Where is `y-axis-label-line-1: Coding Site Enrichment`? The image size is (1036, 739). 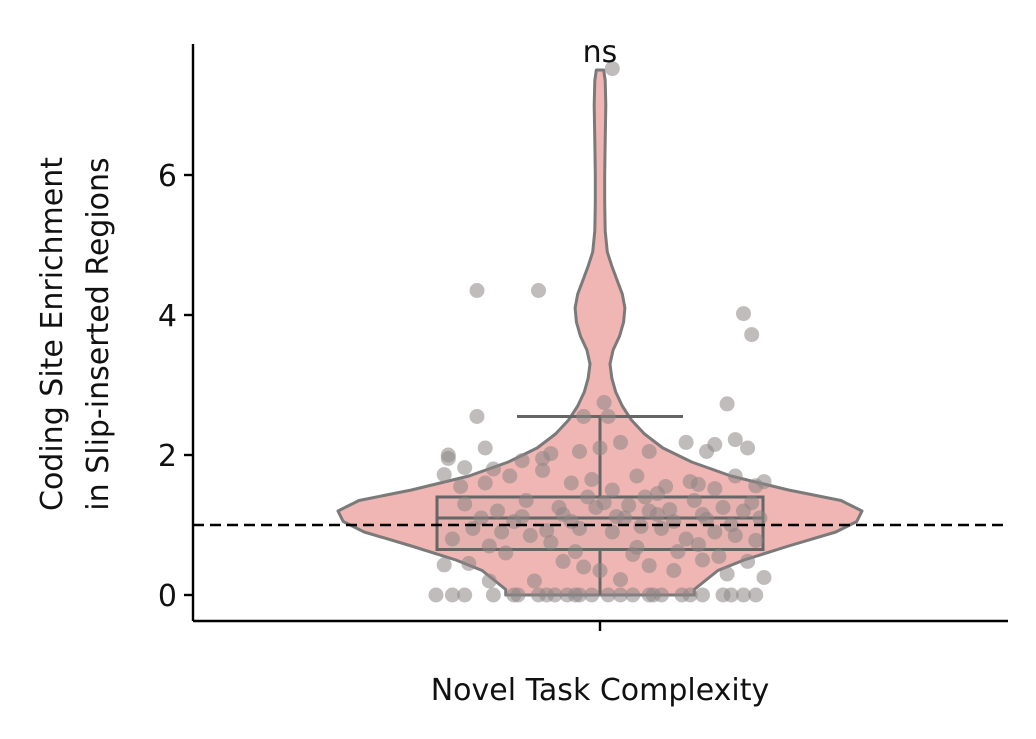
y-axis-label-line-1: Coding Site Enrichment is located at coordinates (52, 334).